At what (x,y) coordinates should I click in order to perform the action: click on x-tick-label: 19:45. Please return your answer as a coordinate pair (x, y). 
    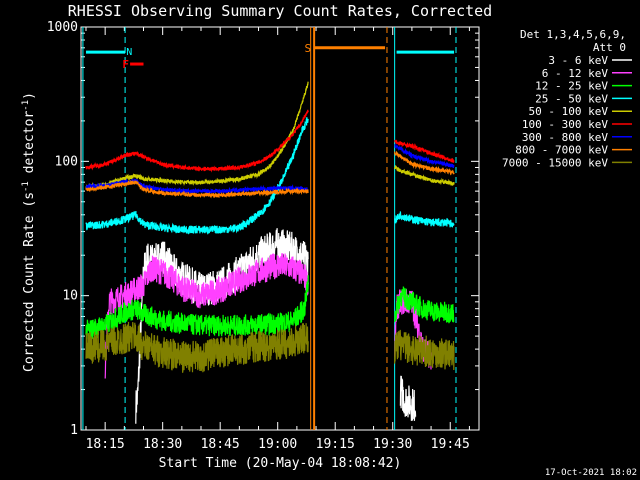
    Looking at the image, I should click on (450, 444).